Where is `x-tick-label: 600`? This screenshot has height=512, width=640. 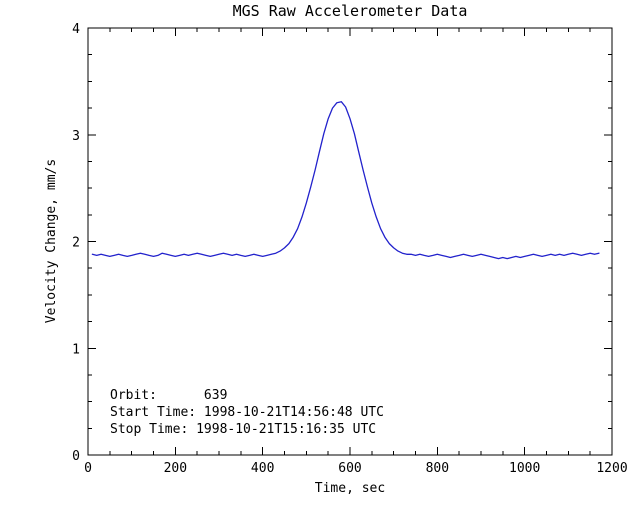
x-tick-label: 600 is located at coordinates (349, 468).